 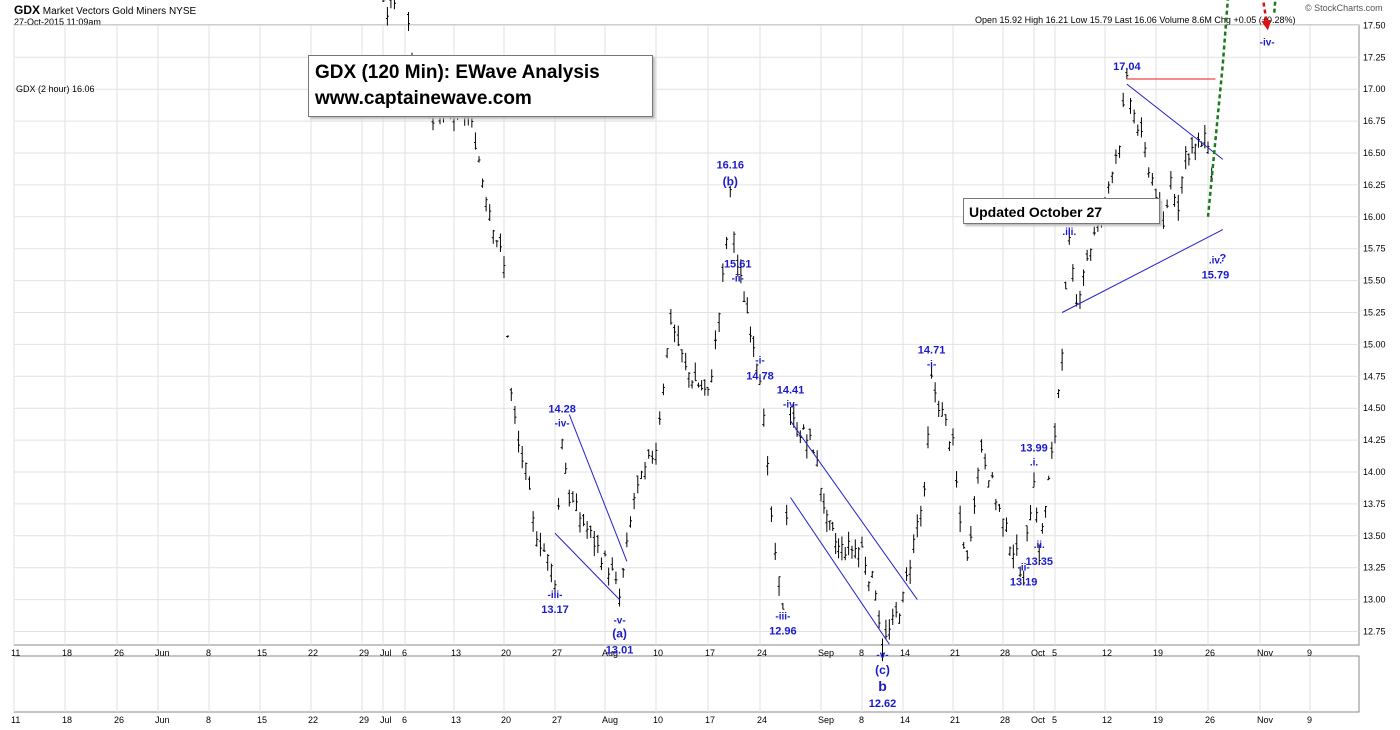 What do you see at coordinates (1005, 653) in the screenshot?
I see `x-tick-label: 28` at bounding box center [1005, 653].